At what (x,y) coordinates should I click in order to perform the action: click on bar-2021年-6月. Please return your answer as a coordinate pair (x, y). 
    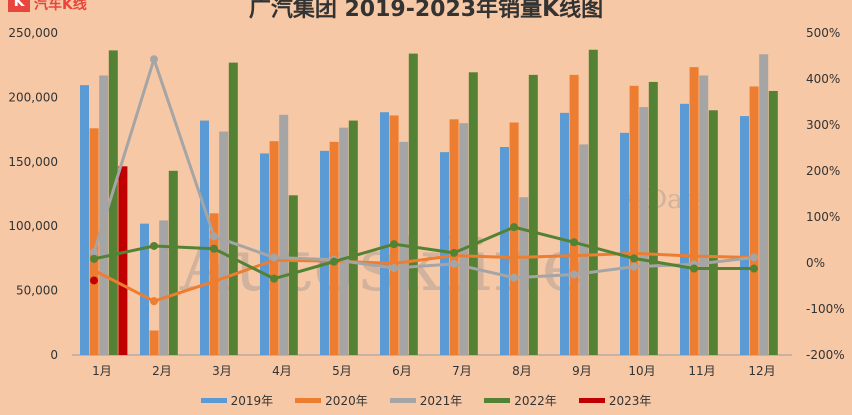
    Looking at the image, I should click on (404, 248).